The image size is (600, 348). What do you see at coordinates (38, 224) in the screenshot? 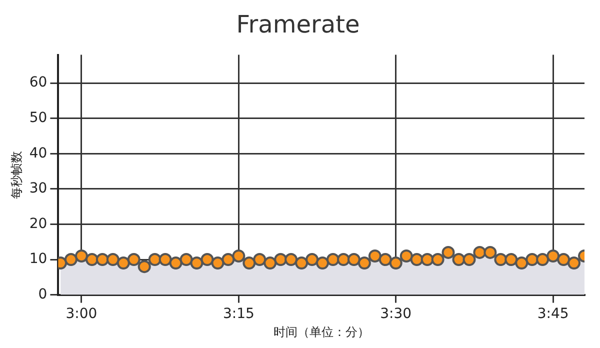
I see `y-tick-label: 20` at bounding box center [38, 224].